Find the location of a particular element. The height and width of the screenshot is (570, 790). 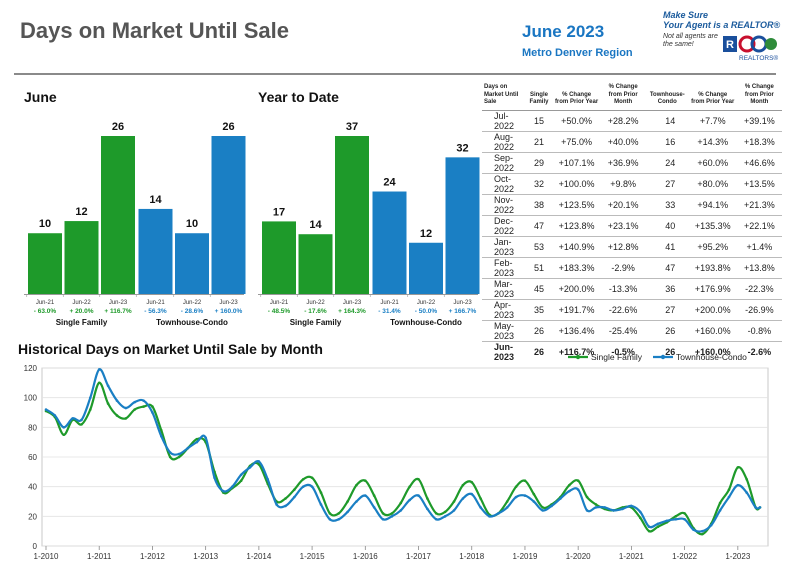

hist-x-tick-label: 1-2017 is located at coordinates (418, 556).